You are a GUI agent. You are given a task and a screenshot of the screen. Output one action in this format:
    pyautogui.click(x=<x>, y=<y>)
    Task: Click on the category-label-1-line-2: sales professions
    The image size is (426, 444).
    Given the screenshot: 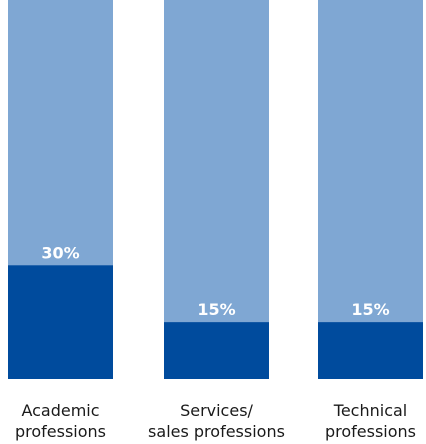 What is the action you would take?
    pyautogui.click(x=216, y=431)
    